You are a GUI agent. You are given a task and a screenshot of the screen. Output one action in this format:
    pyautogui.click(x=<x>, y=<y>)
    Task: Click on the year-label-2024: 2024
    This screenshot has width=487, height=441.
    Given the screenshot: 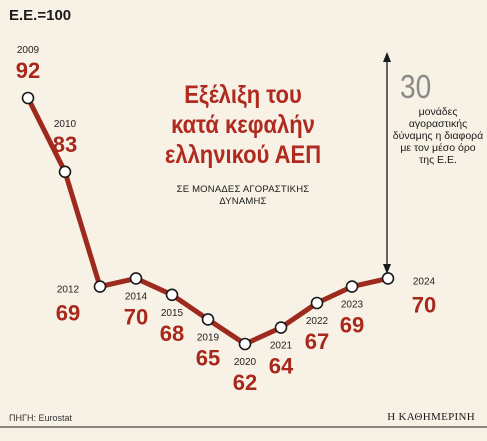 What is the action you would take?
    pyautogui.click(x=424, y=281)
    